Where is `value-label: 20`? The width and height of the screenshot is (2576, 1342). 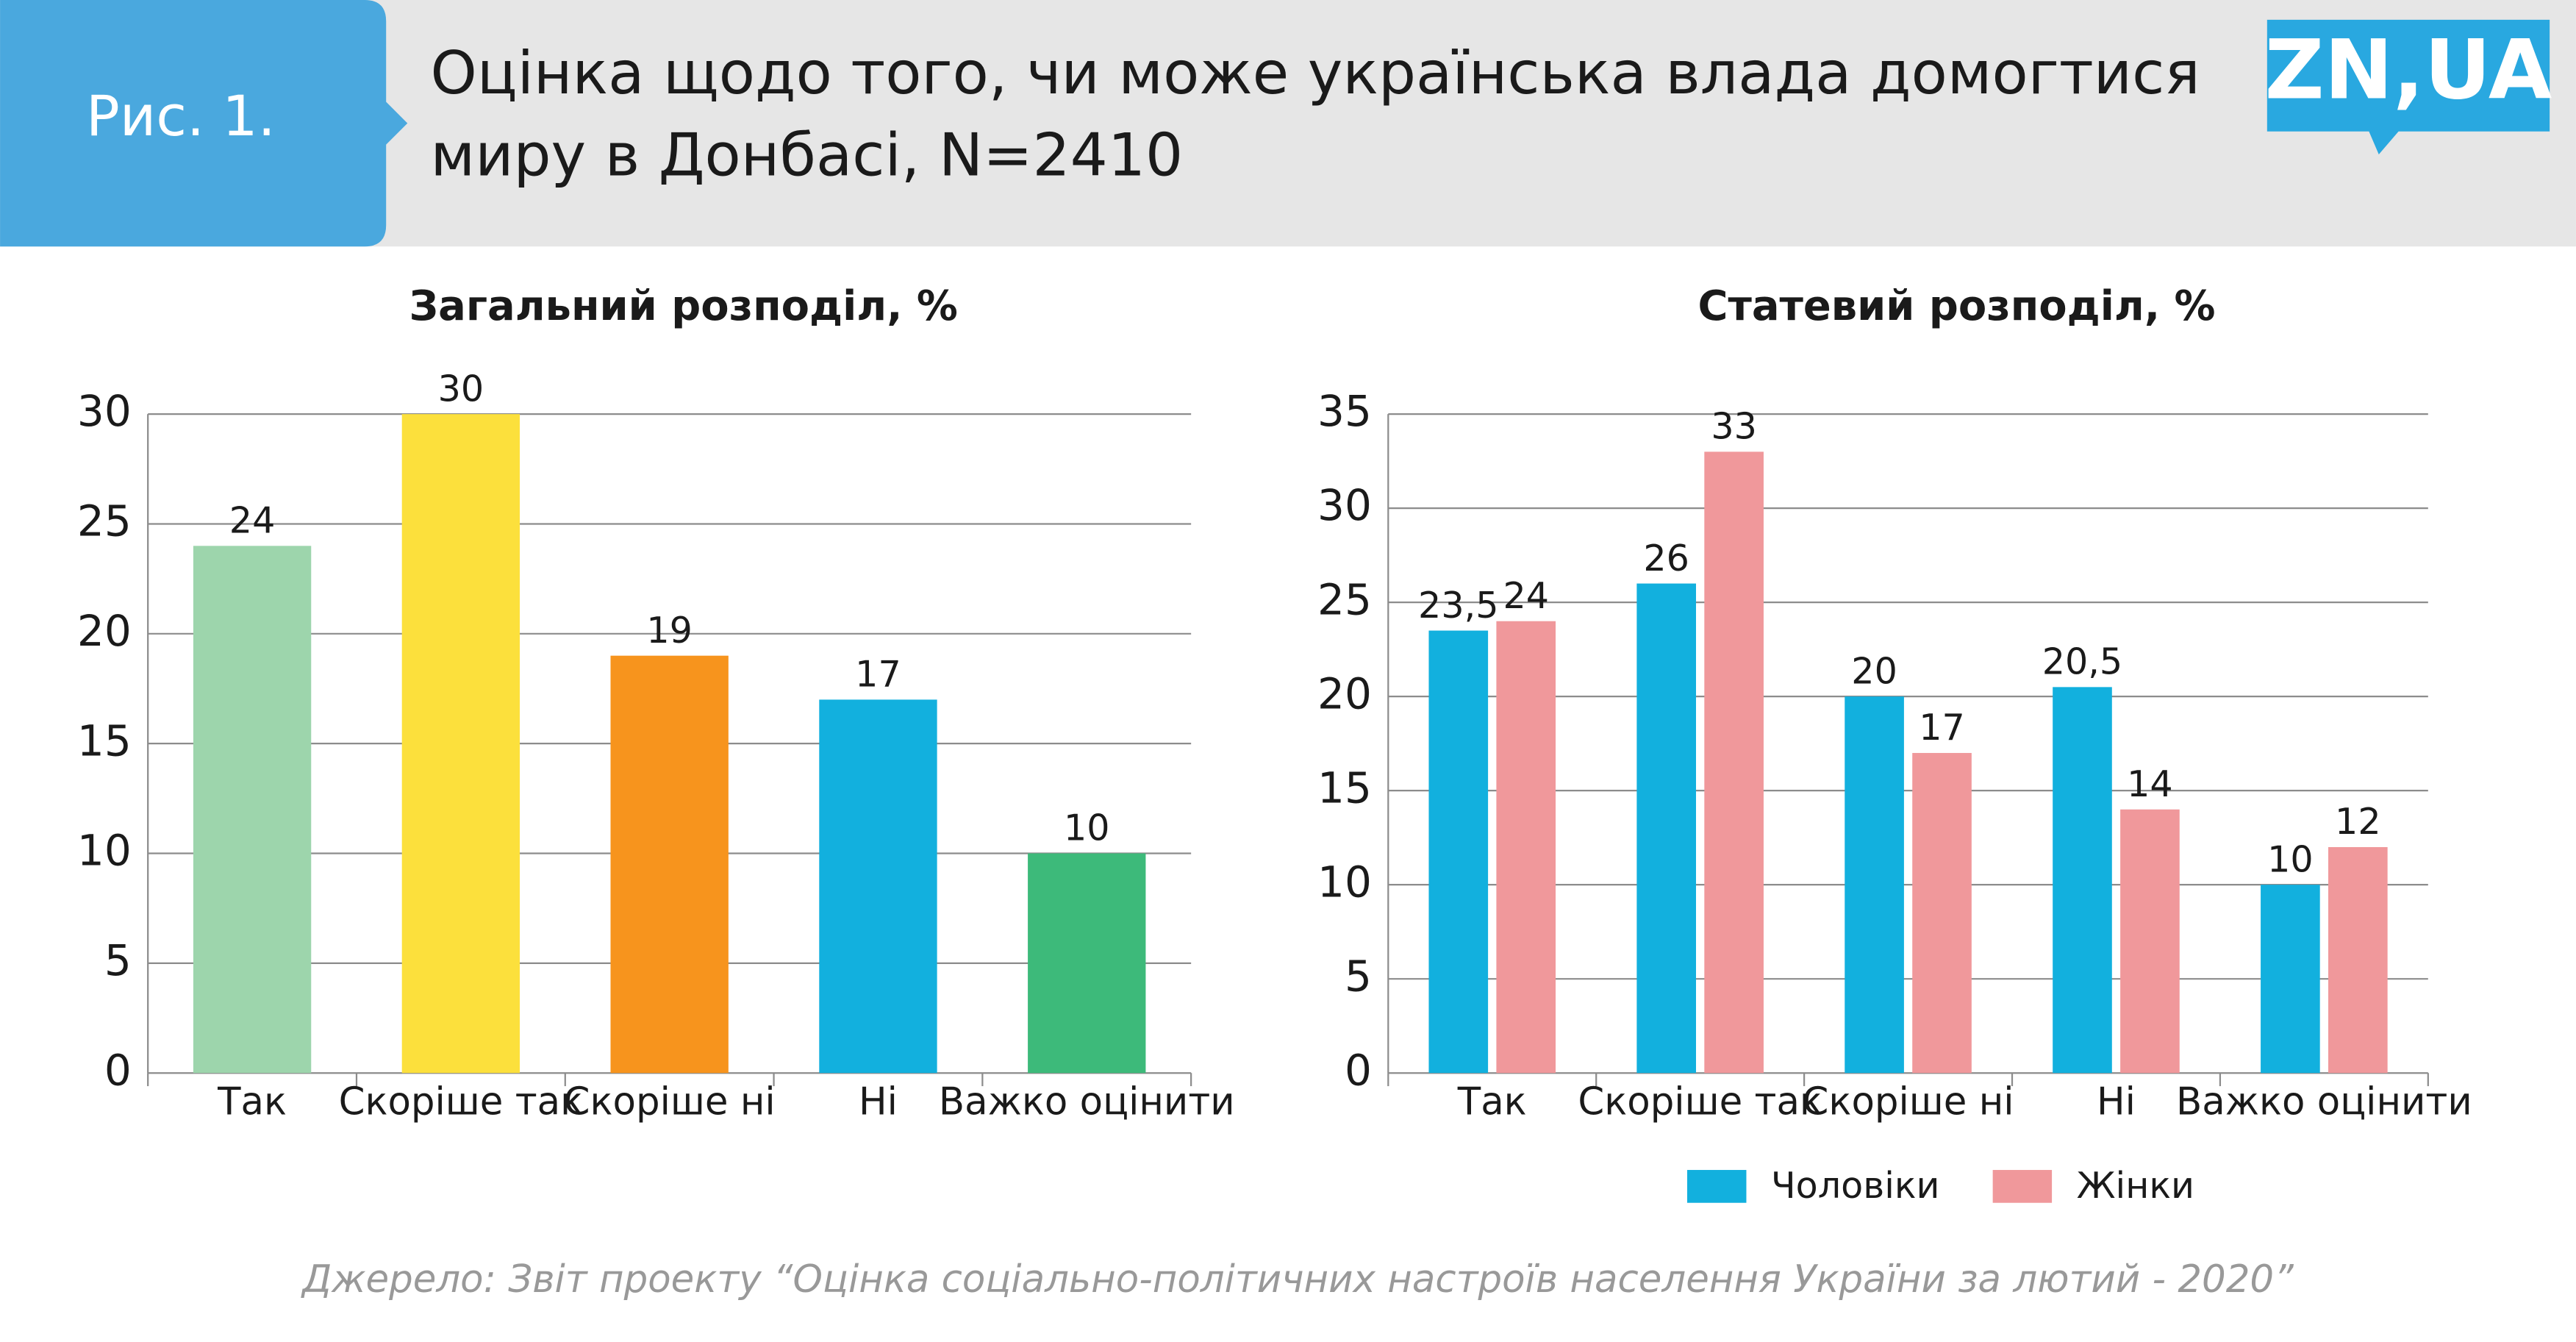 value-label: 20 is located at coordinates (1874, 670).